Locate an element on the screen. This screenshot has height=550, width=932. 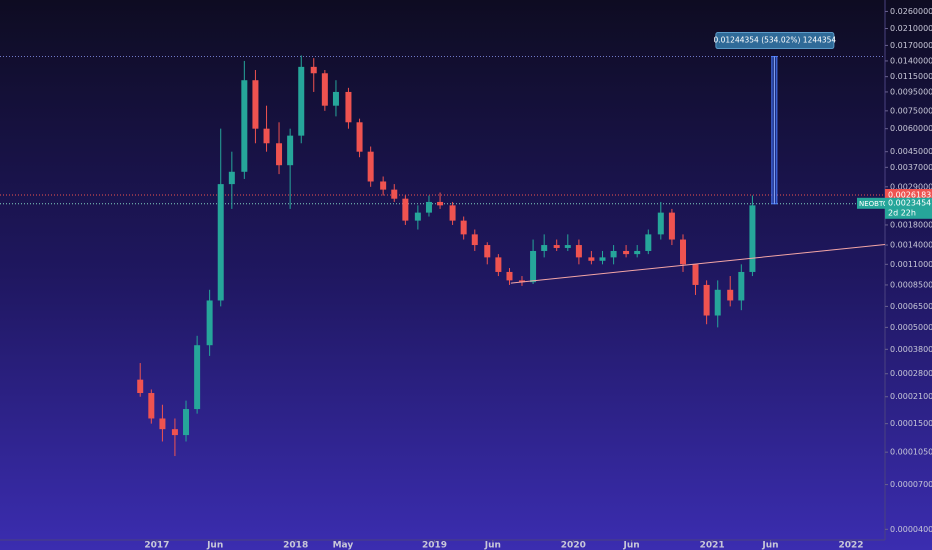
trend-line is located at coordinates (698, 263).